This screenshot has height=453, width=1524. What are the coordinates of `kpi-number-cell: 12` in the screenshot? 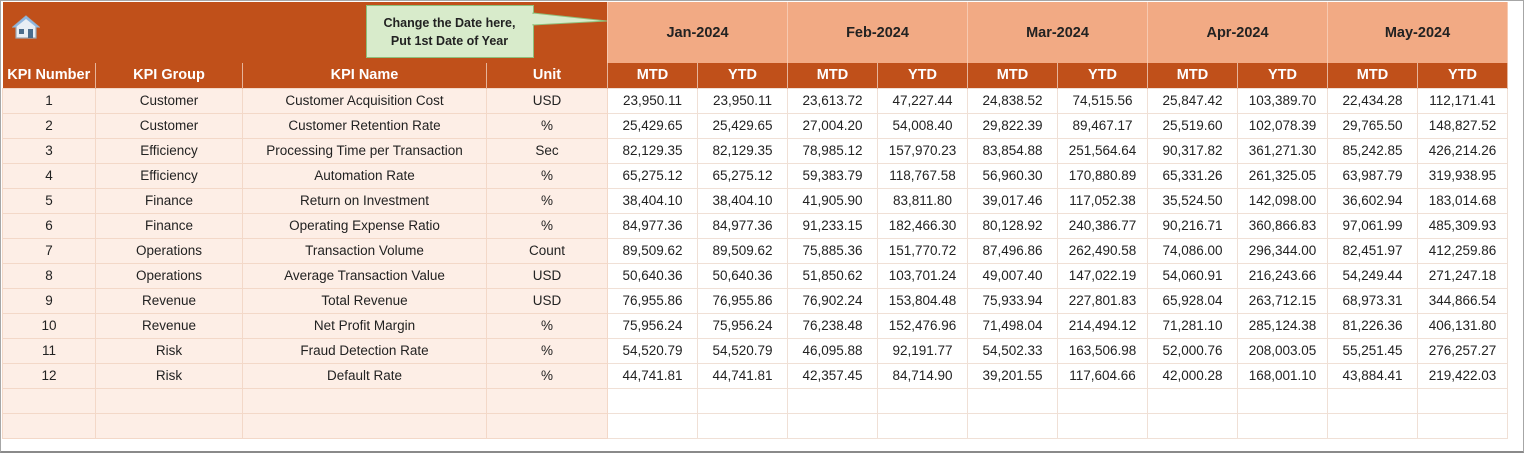 It's located at (49, 375).